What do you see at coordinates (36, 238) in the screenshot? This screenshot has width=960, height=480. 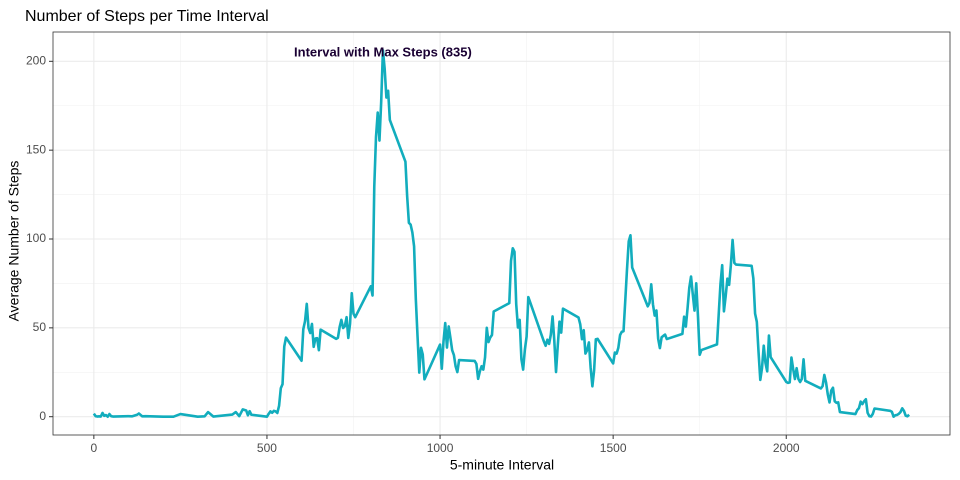 I see `y-tick-label: 100` at bounding box center [36, 238].